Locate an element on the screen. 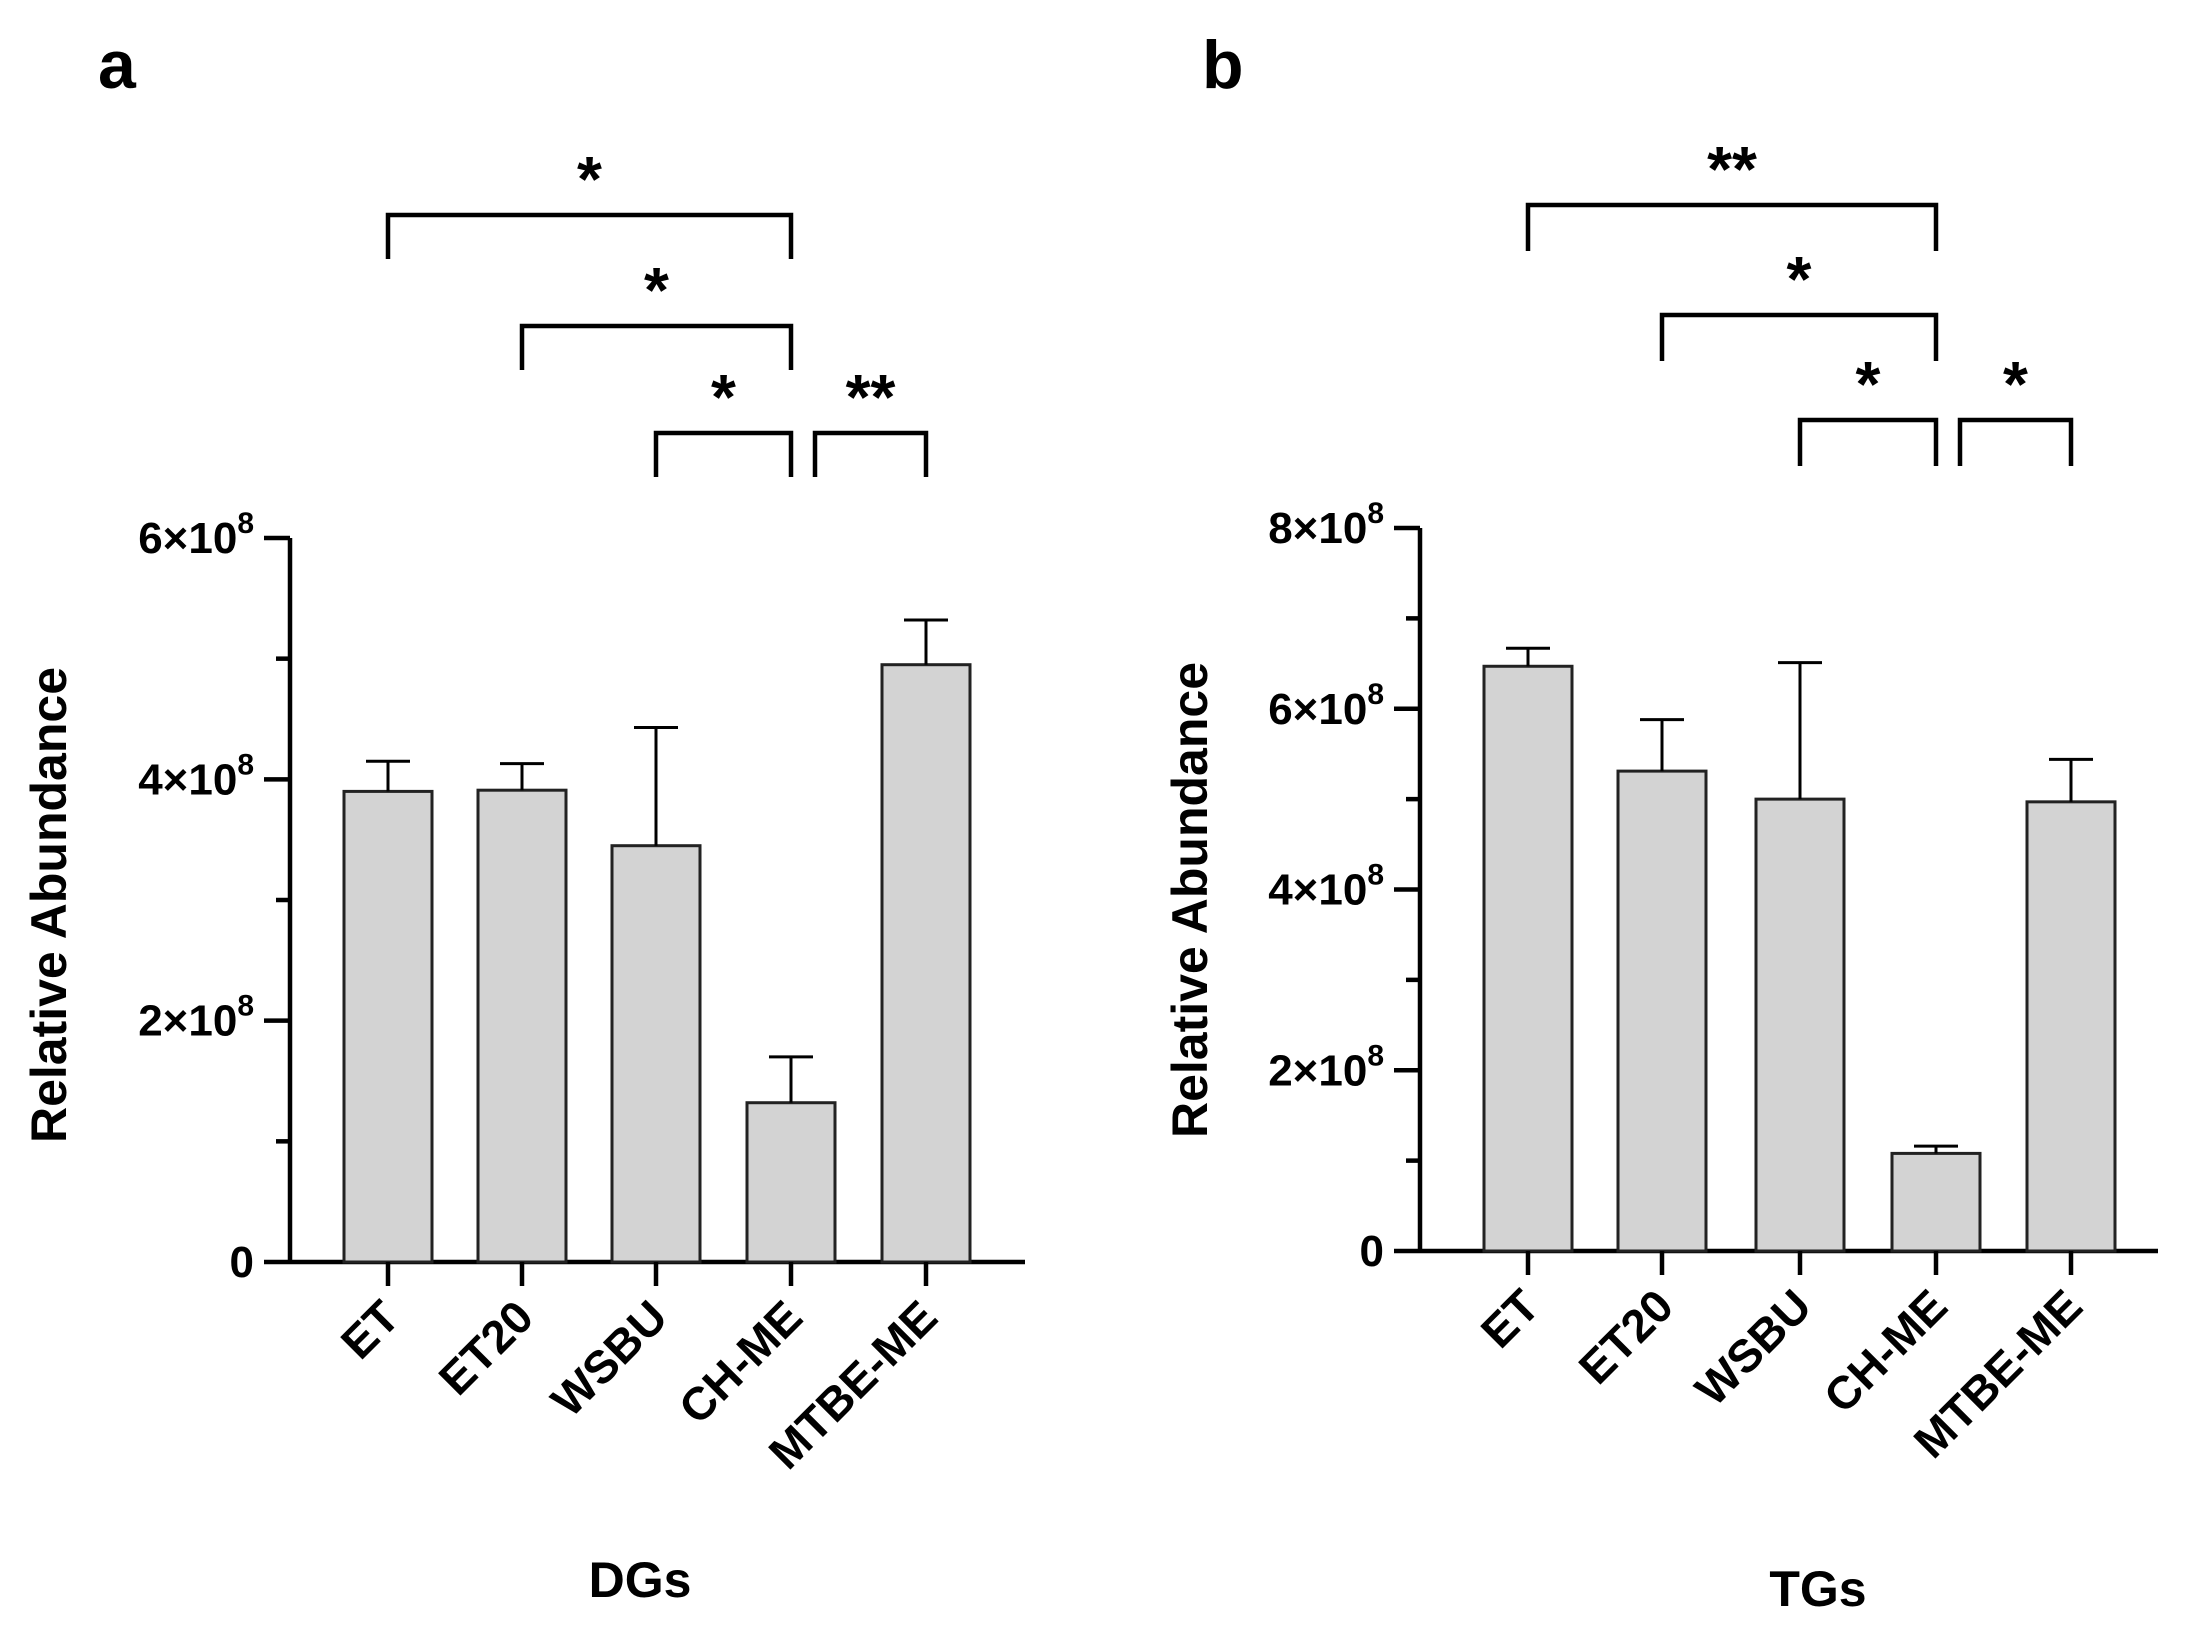 The image size is (2187, 1632). panel-b-x-tick-label-et: ET is located at coordinates (1510, 1318).